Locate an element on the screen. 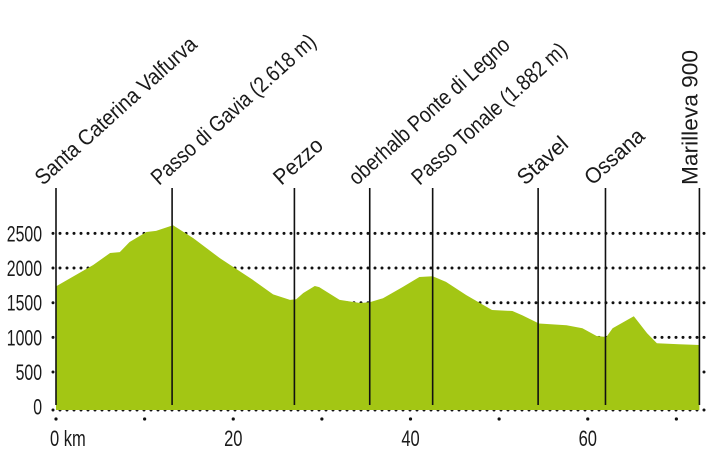 The image size is (712, 455). y-tick-label: 2000 is located at coordinates (24, 270).